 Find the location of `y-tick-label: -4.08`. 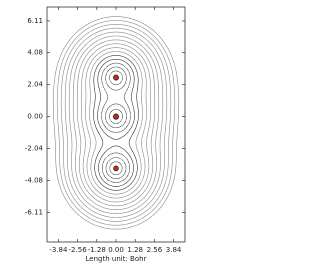

y-tick-label: -4.08 is located at coordinates (34, 181).